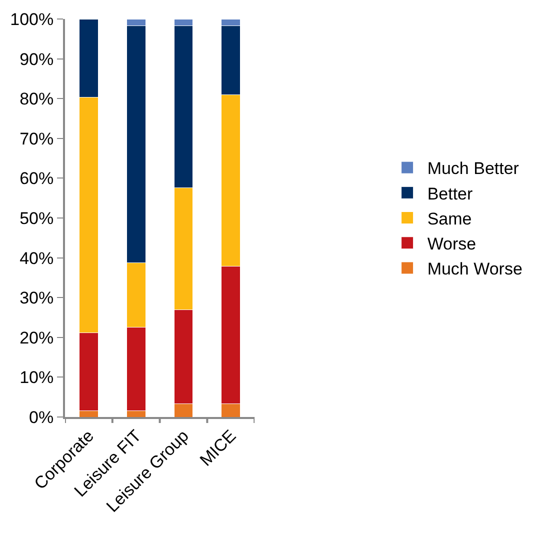 The height and width of the screenshot is (547, 538). I want to click on legend-label: Much Better, so click(473, 168).